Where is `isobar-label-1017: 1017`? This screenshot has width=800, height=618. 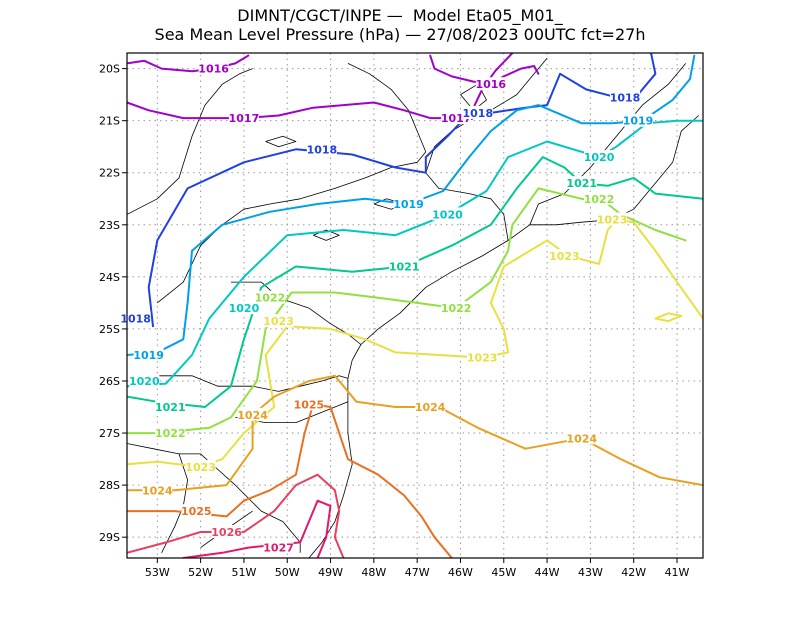
isobar-label-1017: 1017 is located at coordinates (244, 118).